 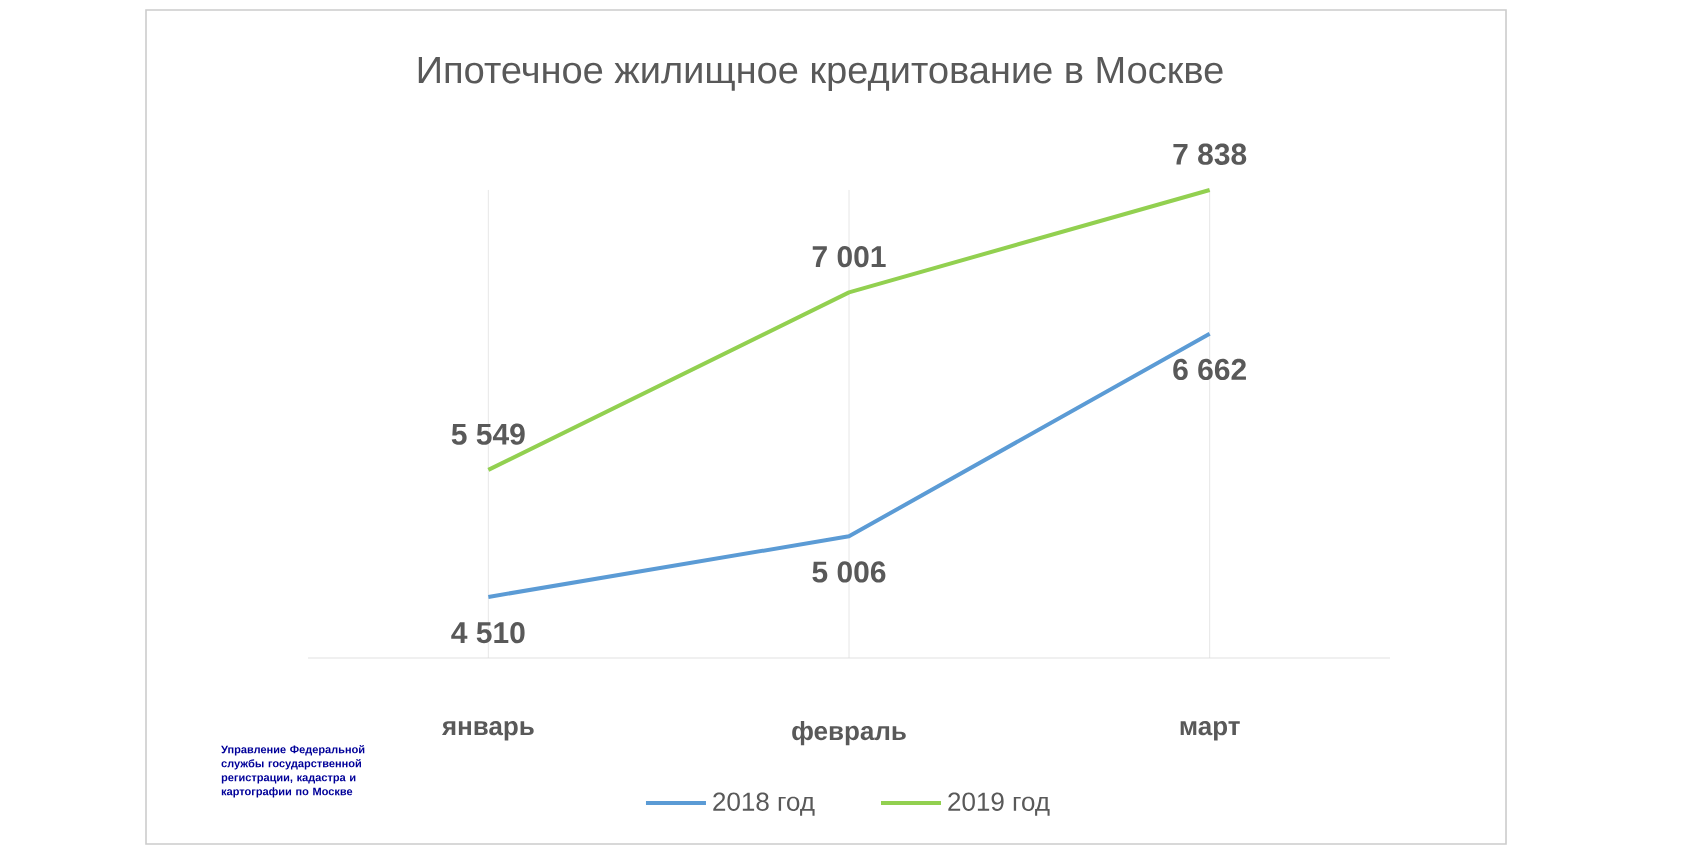 I want to click on data-label: 7 838, so click(x=1210, y=154).